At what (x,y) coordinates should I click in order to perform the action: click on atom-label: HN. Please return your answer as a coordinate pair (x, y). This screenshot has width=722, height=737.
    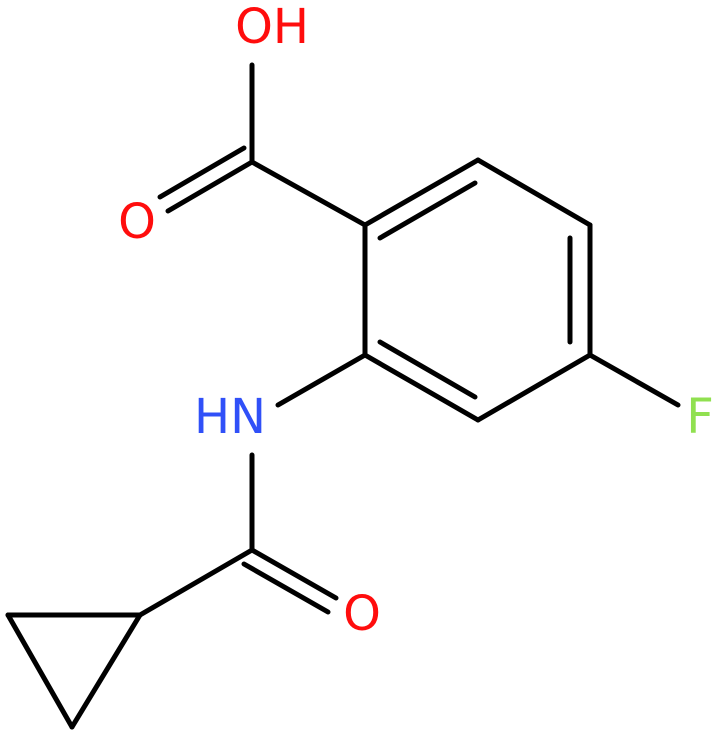
    Looking at the image, I should click on (230, 417).